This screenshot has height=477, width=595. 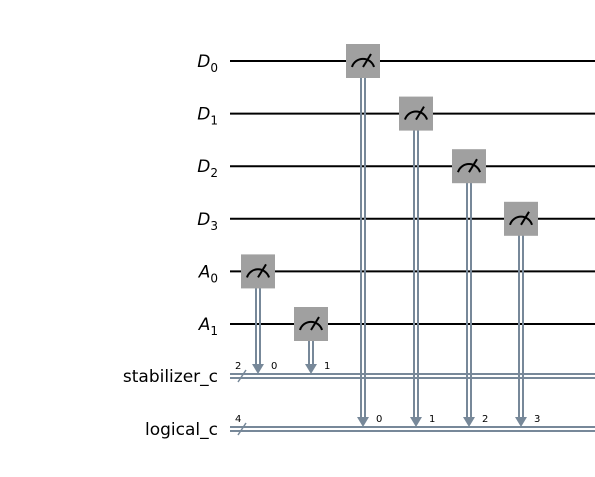 I want to click on qubit-label: D0, so click(x=207, y=63).